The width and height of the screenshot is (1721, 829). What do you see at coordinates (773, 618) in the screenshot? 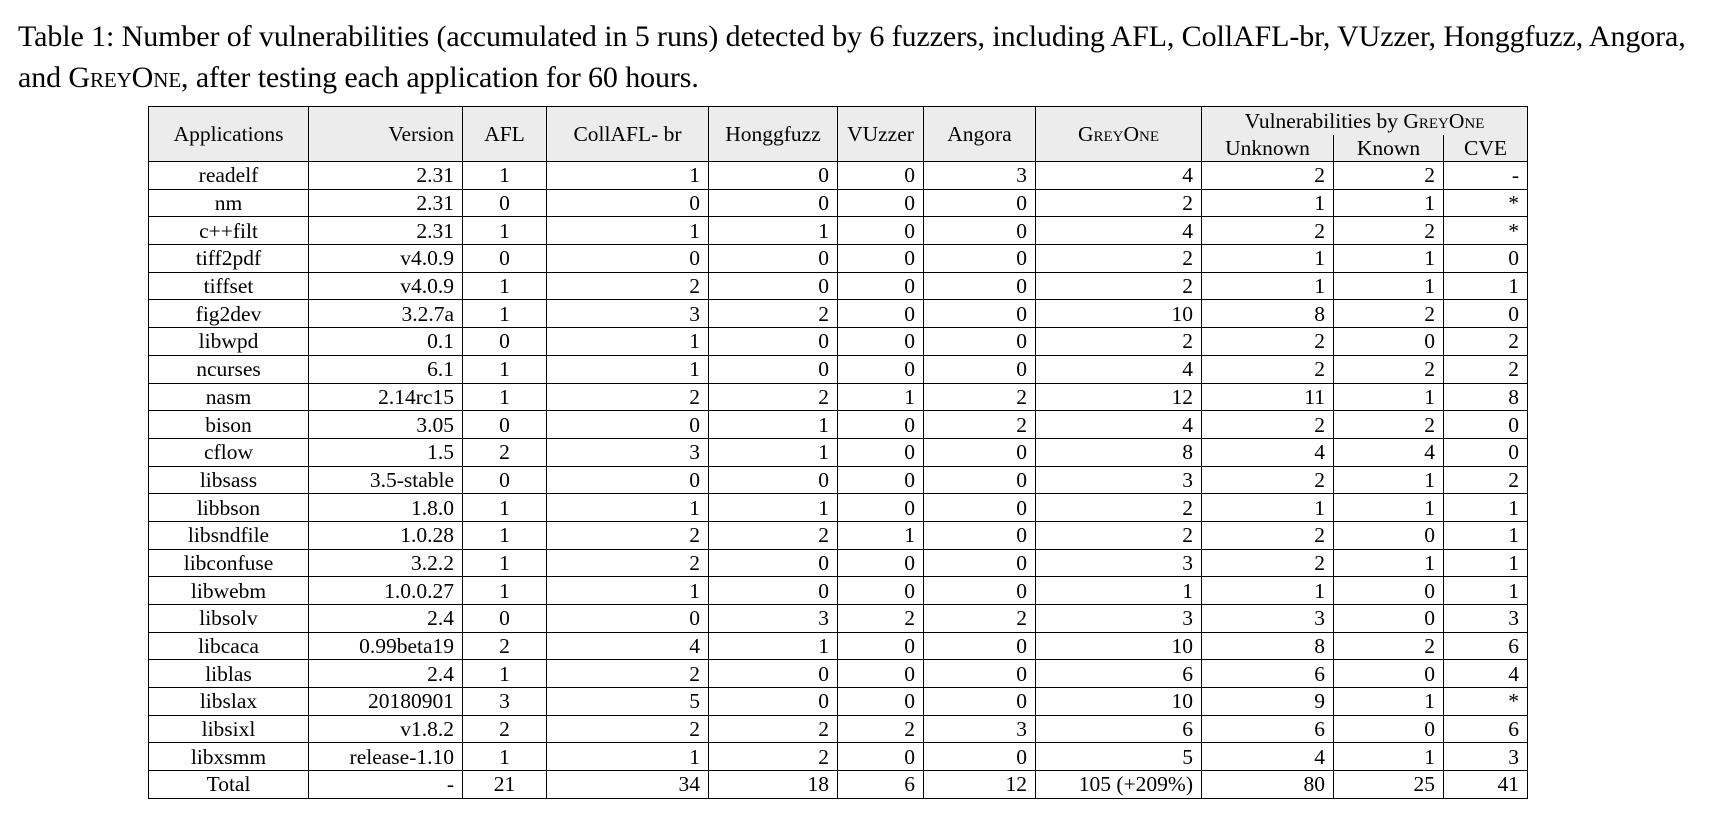
I see `cell-honggfuzz: 3` at bounding box center [773, 618].